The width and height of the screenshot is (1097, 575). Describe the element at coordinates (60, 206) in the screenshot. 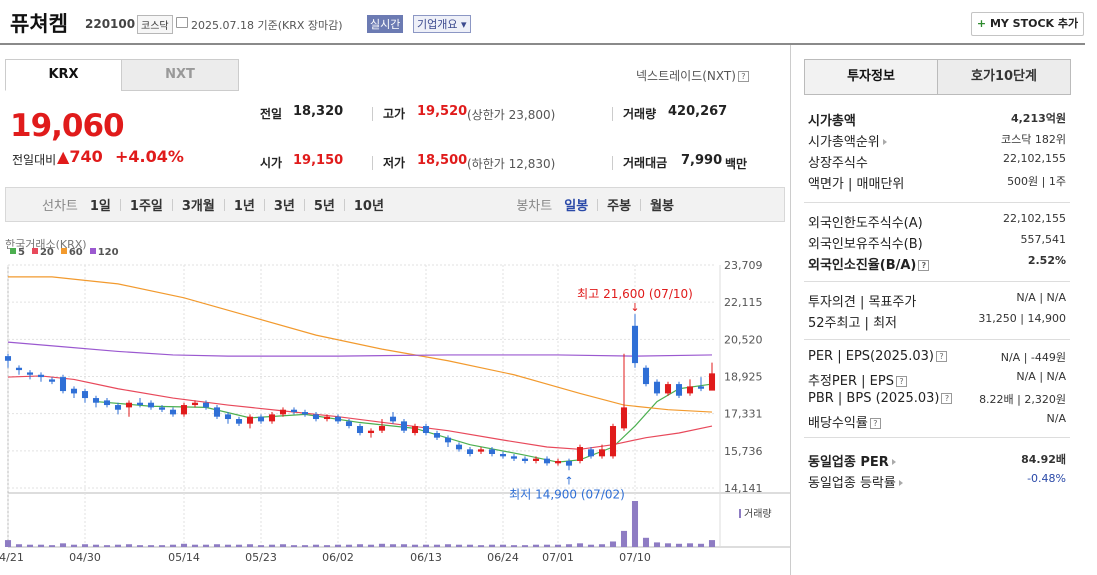

I see `line-chart-label: 선차트` at that location.